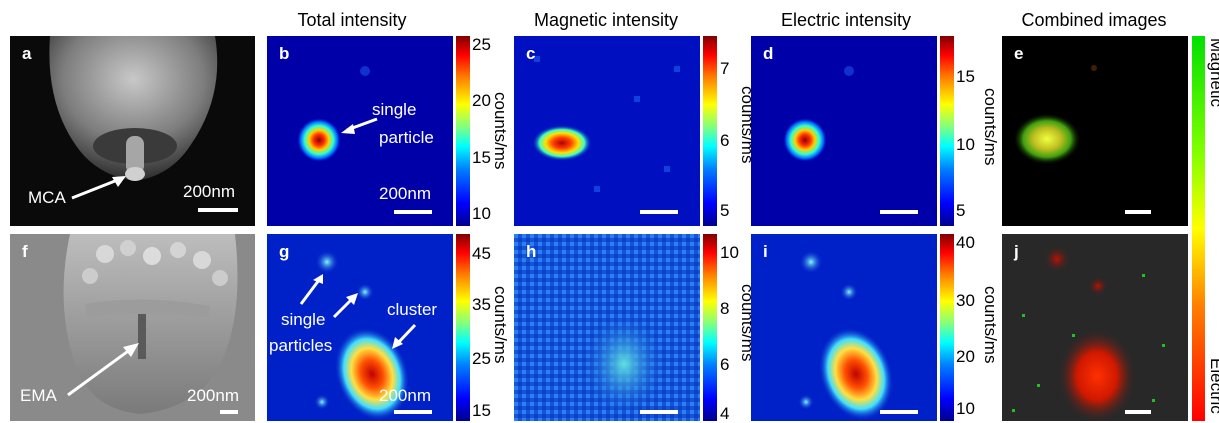 This screenshot has height=423, width=1219. Describe the element at coordinates (725, 413) in the screenshot. I see `colorbar-tick: 4` at that location.